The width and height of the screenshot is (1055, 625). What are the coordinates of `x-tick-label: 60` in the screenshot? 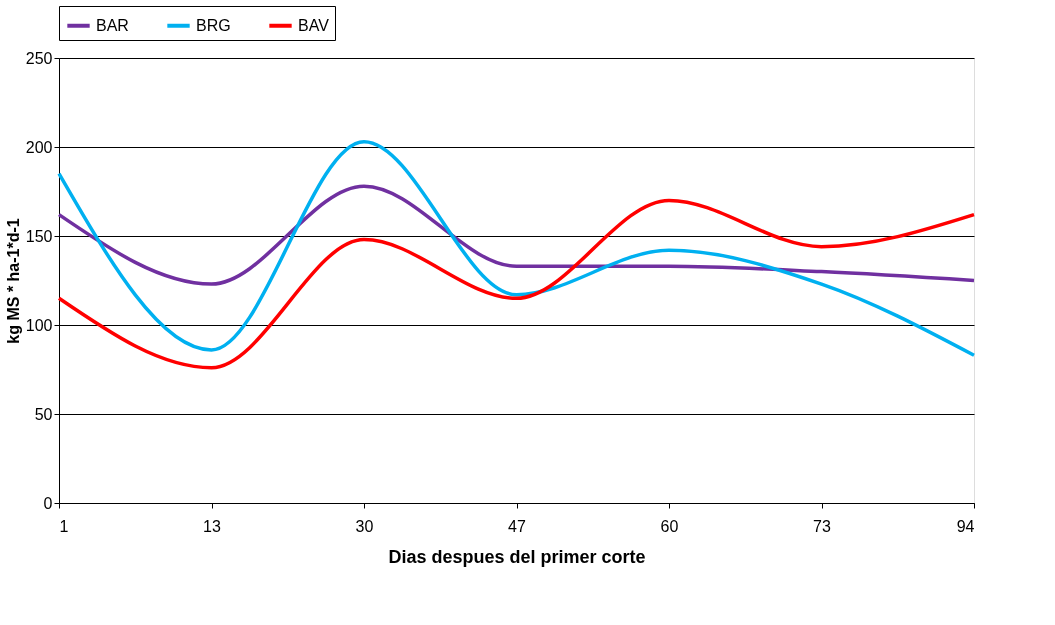 It's located at (669, 526).